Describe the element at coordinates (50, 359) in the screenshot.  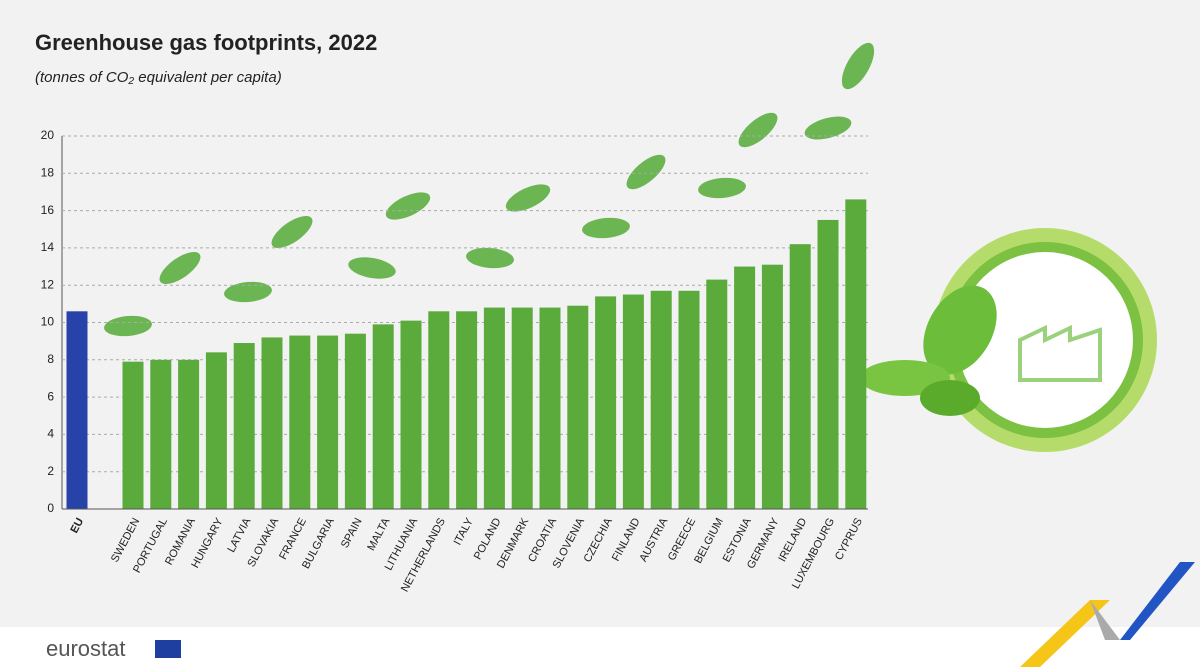
I see `y-tick-label: 8` at that location.